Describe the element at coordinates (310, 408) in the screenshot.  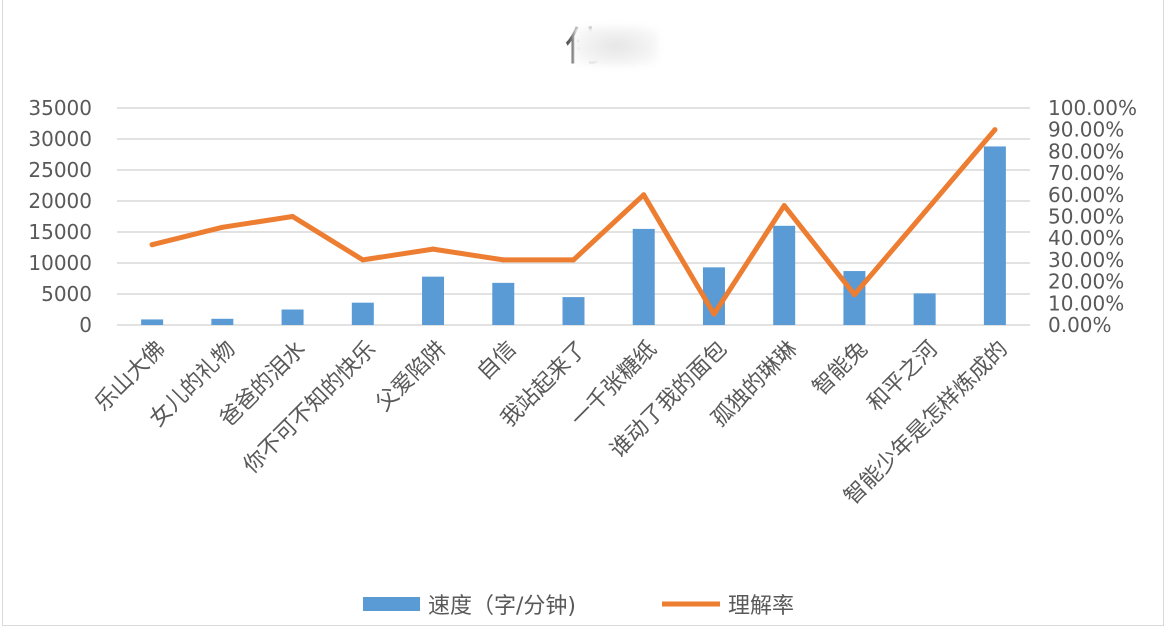
I see `x-category-label: 你不可不知的快乐` at that location.